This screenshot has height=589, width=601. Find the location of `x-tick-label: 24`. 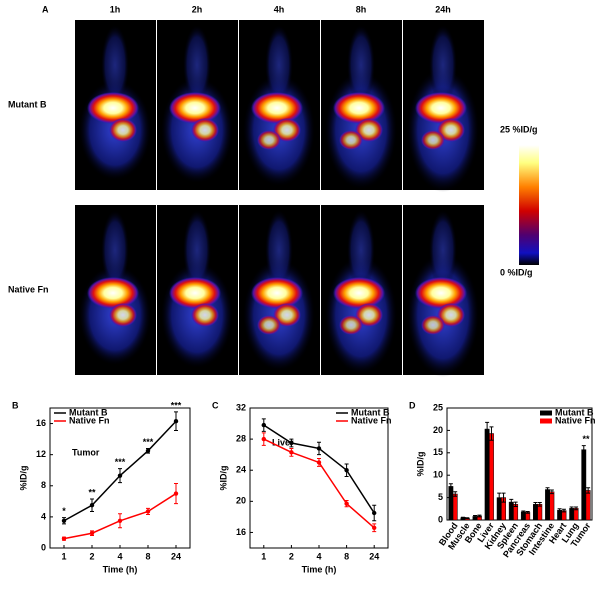

x-tick-label: 24 is located at coordinates (374, 556).